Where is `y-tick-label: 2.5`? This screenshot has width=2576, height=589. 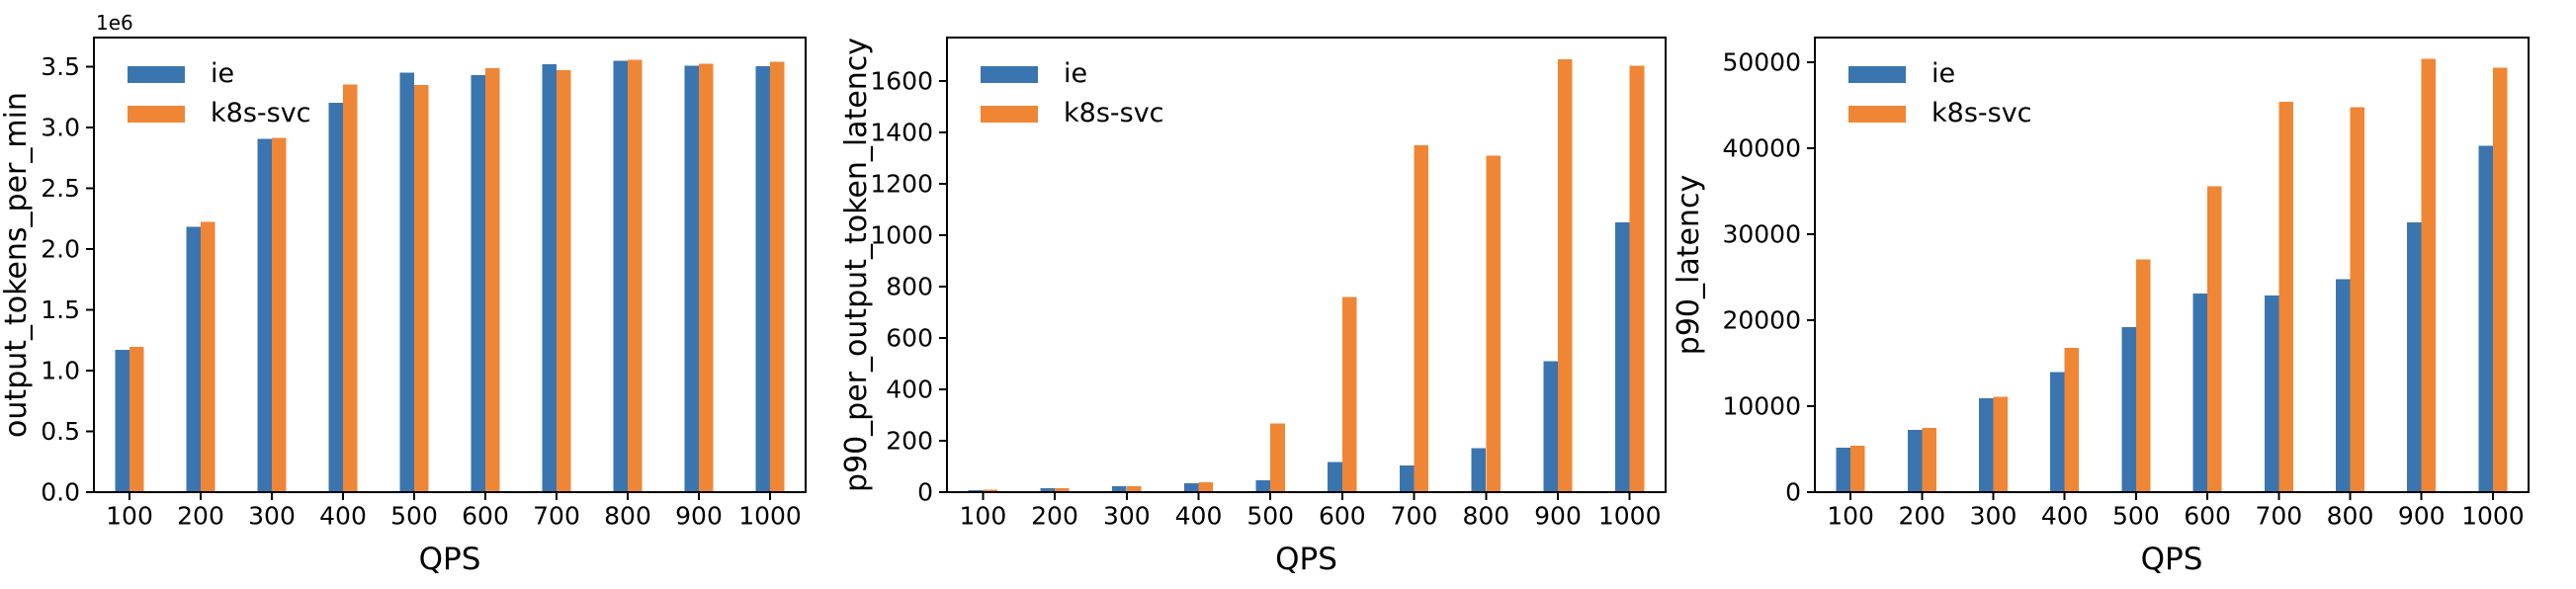
y-tick-label: 2.5 is located at coordinates (60, 189).